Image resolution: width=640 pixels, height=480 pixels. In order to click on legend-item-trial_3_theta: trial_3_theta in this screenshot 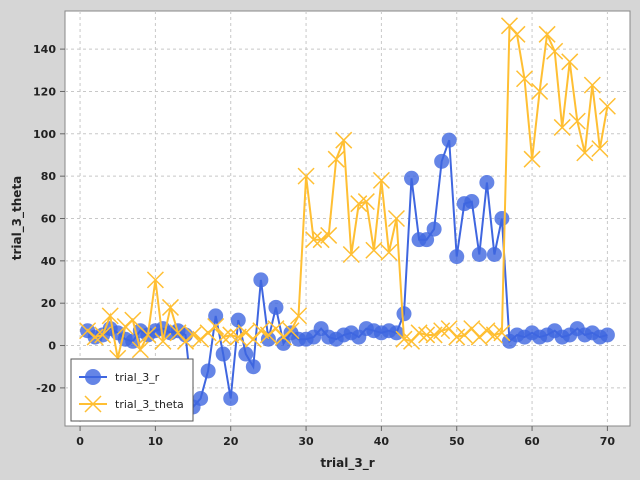, I will do `click(131, 404)`.